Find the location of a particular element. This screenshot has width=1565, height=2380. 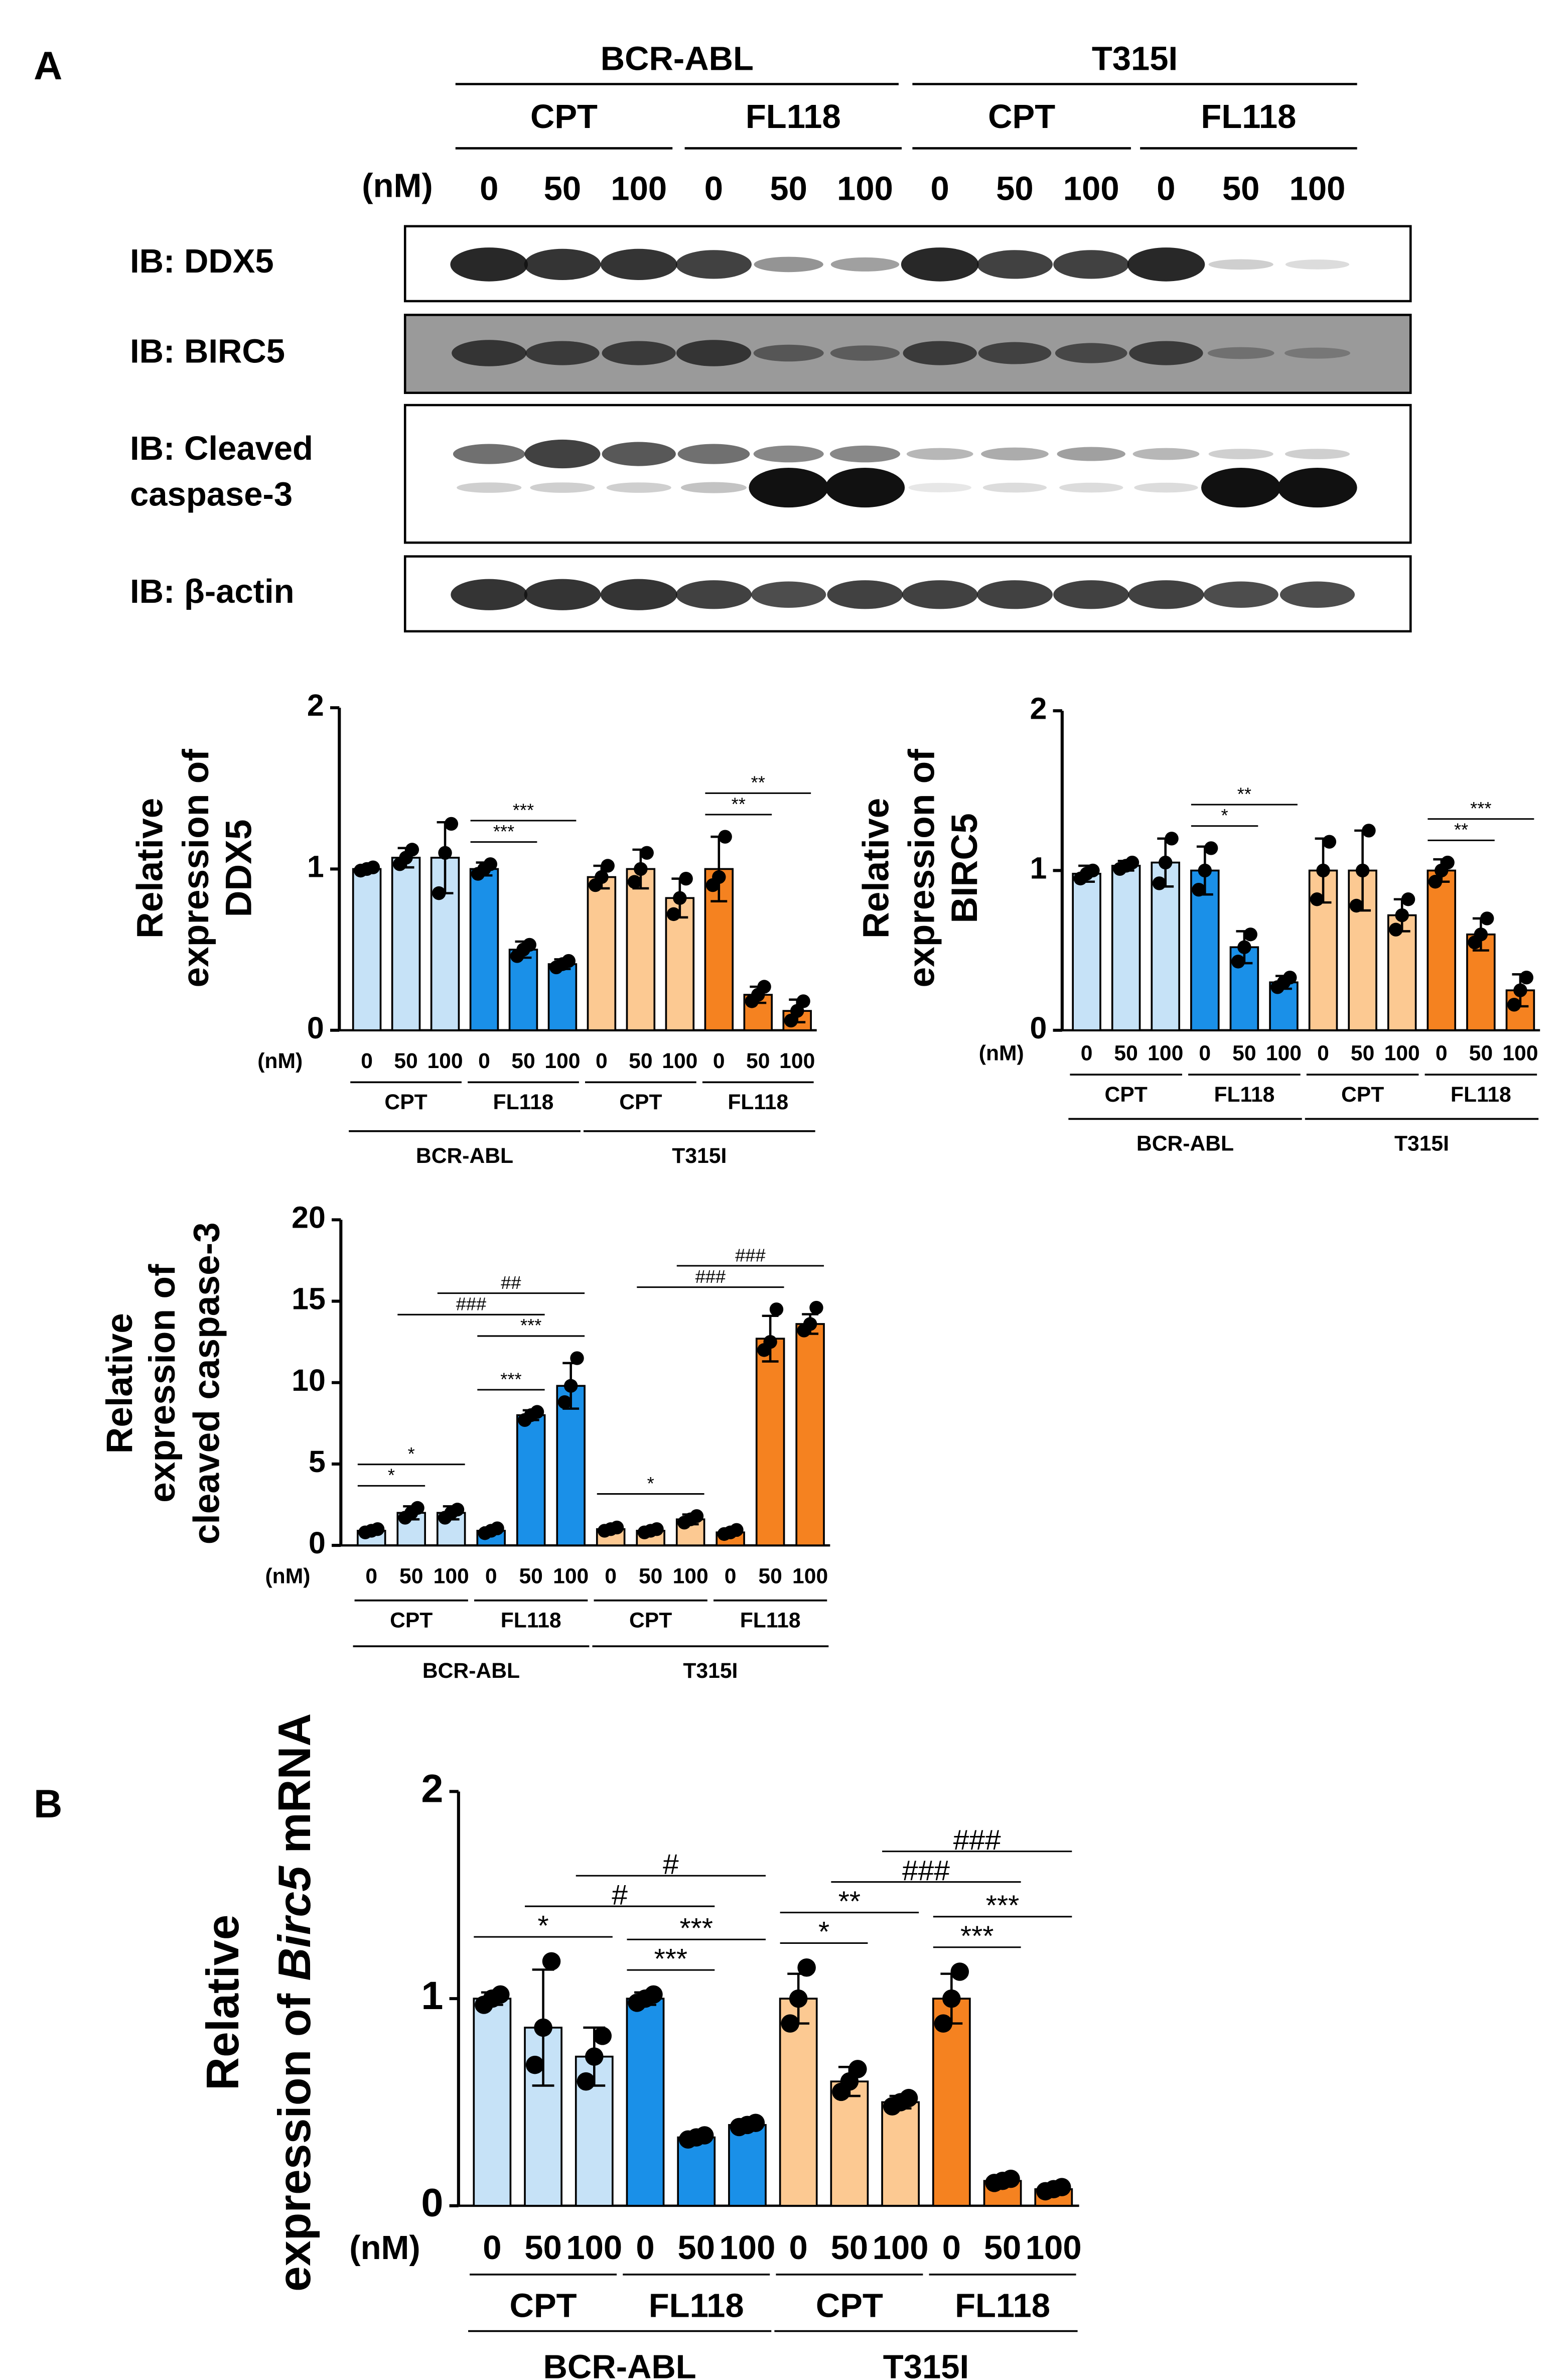

y-axis-label-part: mRNA is located at coordinates (294, 1789).